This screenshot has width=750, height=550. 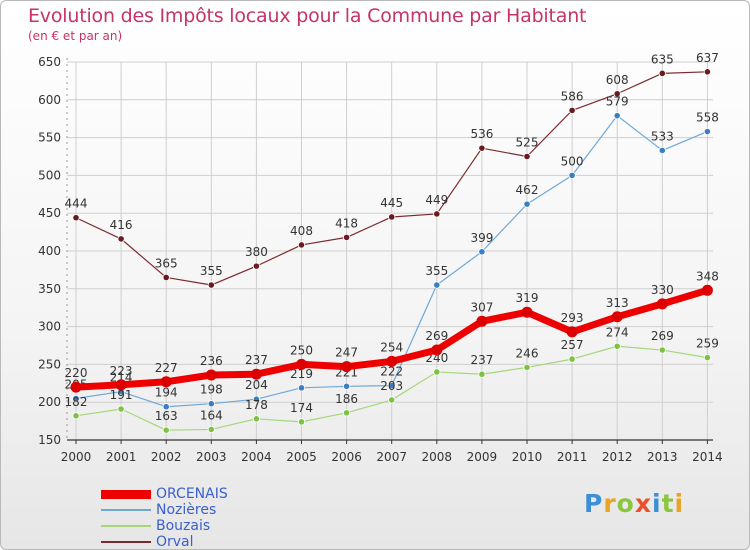 I want to click on data-label-bouzais: 174, so click(x=301, y=408).